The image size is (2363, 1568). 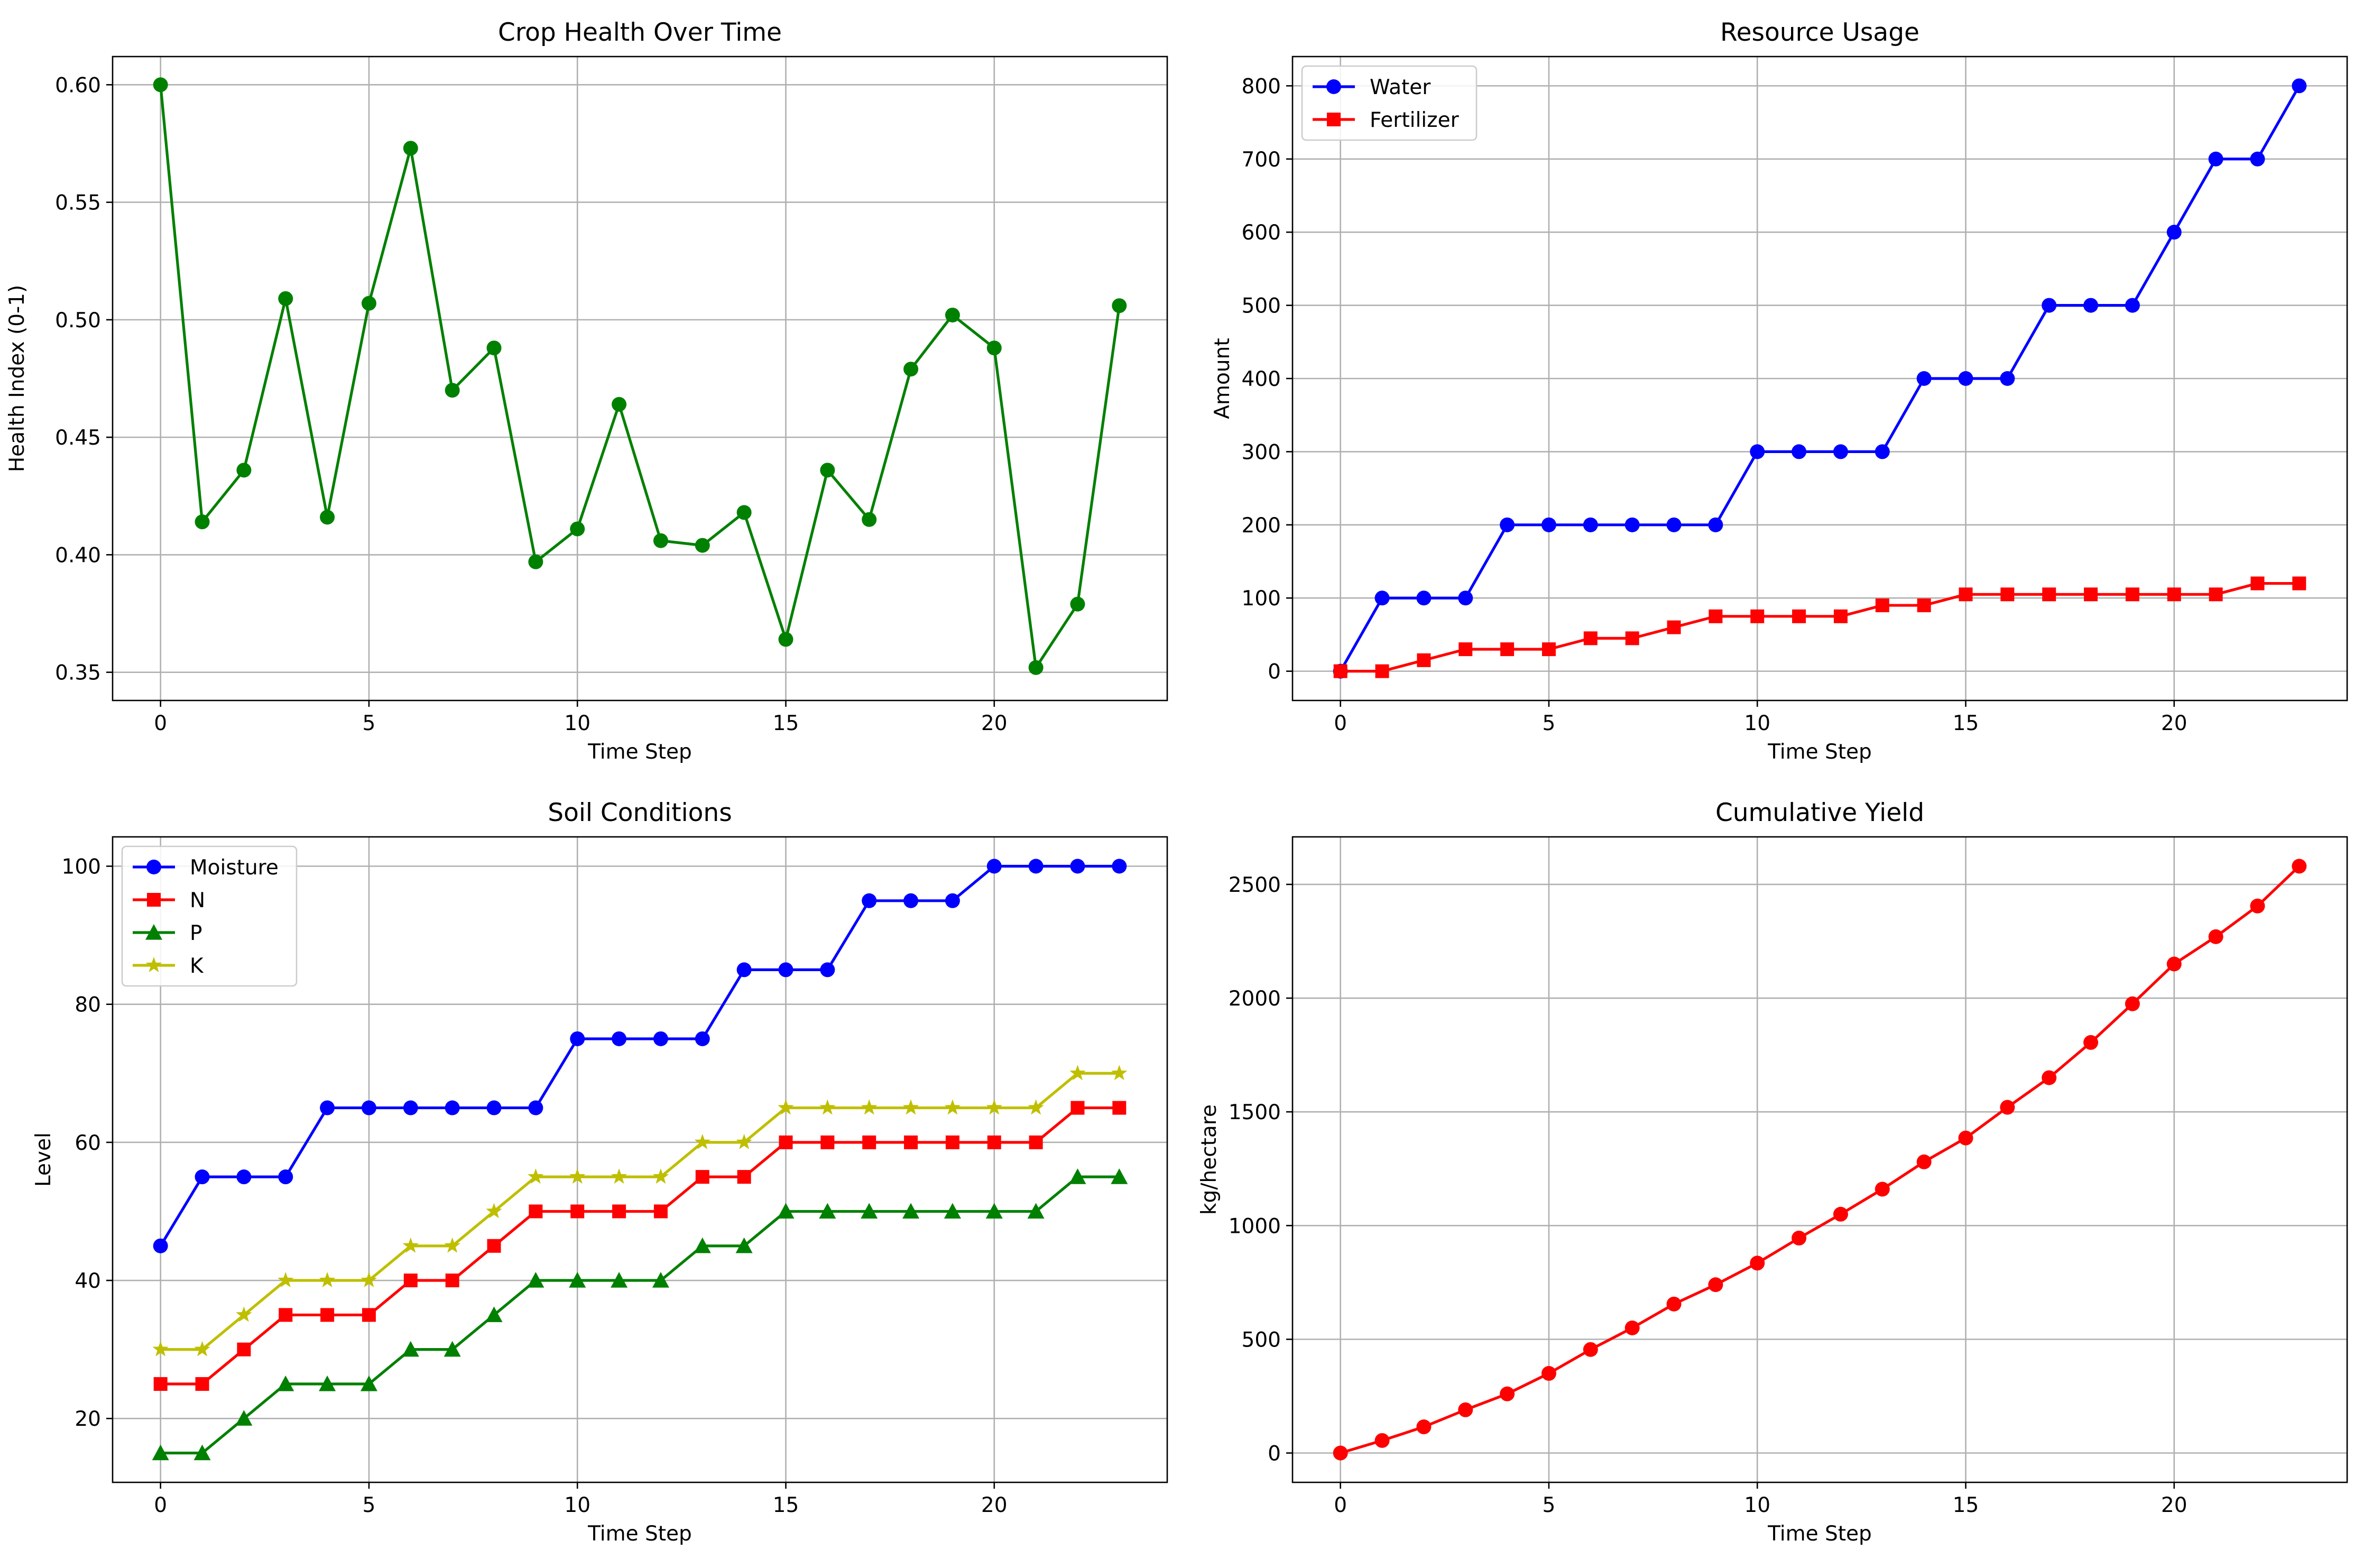 I want to click on legend-label: Moisture, so click(x=234, y=868).